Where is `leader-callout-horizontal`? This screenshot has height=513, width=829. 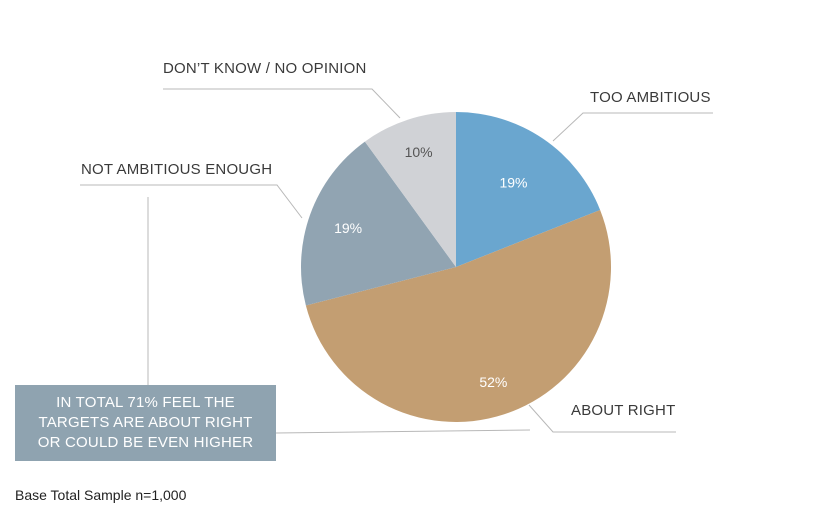
leader-callout-horizontal is located at coordinates (403, 431).